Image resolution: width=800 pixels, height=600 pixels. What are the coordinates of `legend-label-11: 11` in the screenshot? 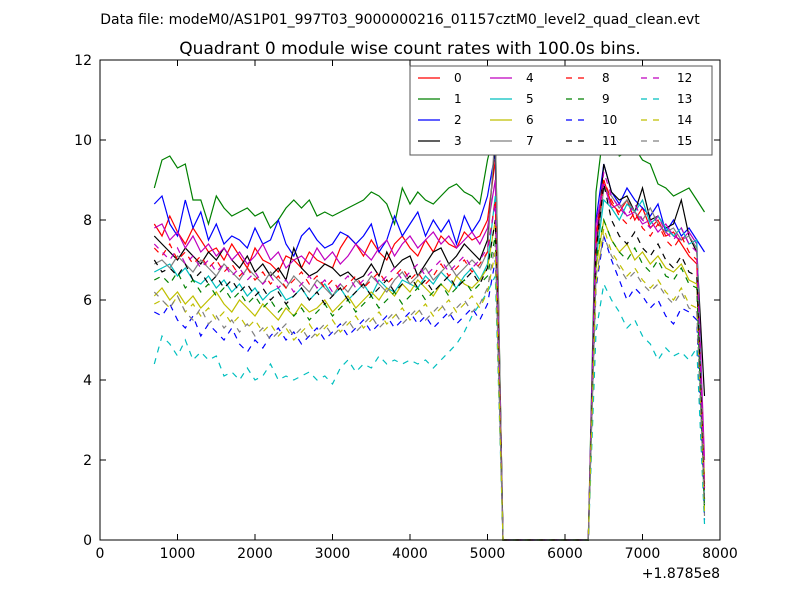 It's located at (609, 141).